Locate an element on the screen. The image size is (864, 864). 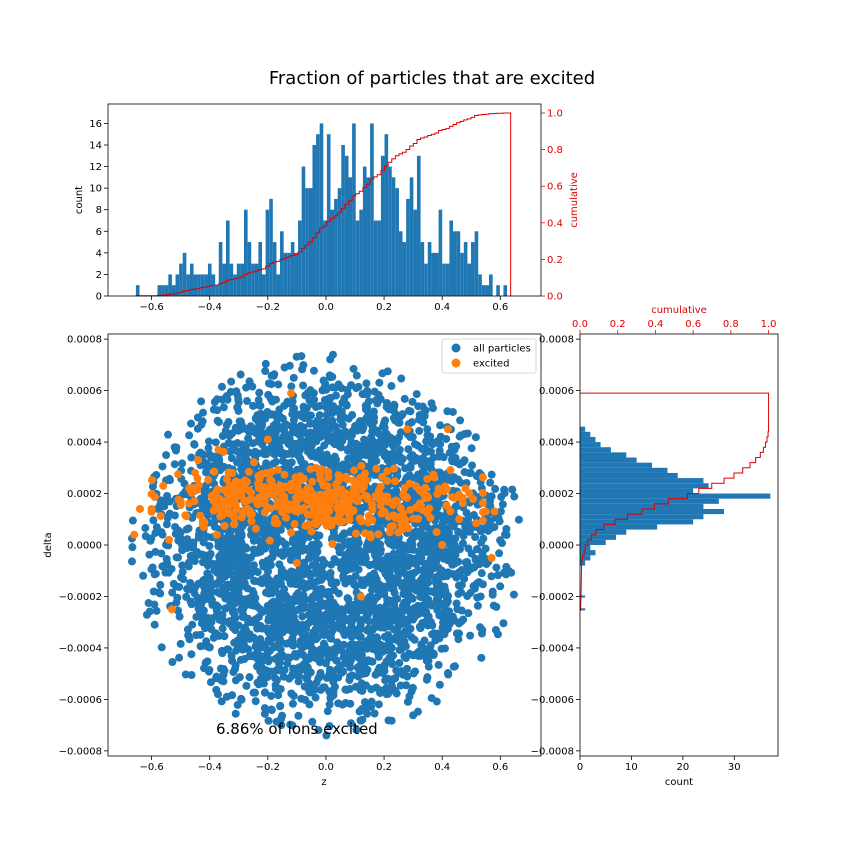
top-hist-bars is located at coordinates (321, 209).